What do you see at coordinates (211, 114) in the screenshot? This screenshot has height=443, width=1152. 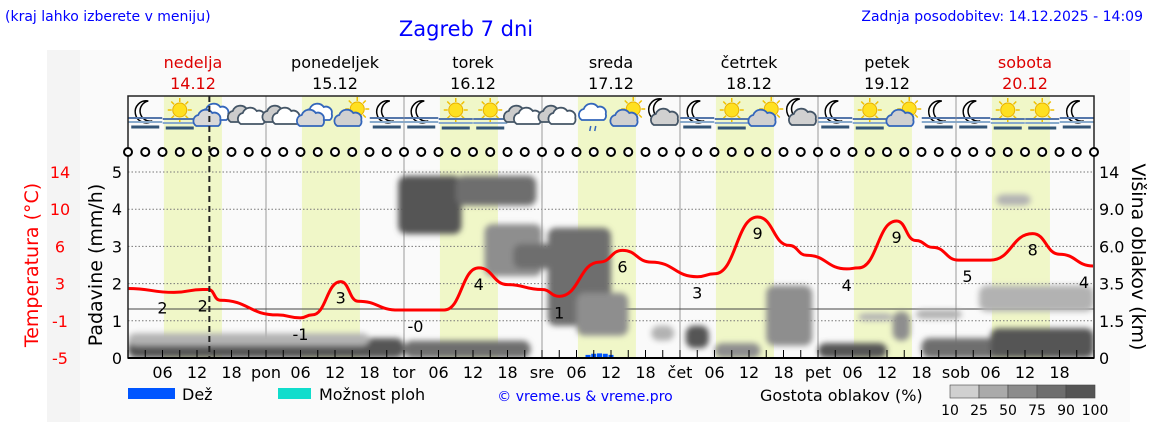 I see `partly-cloudy-icon` at bounding box center [211, 114].